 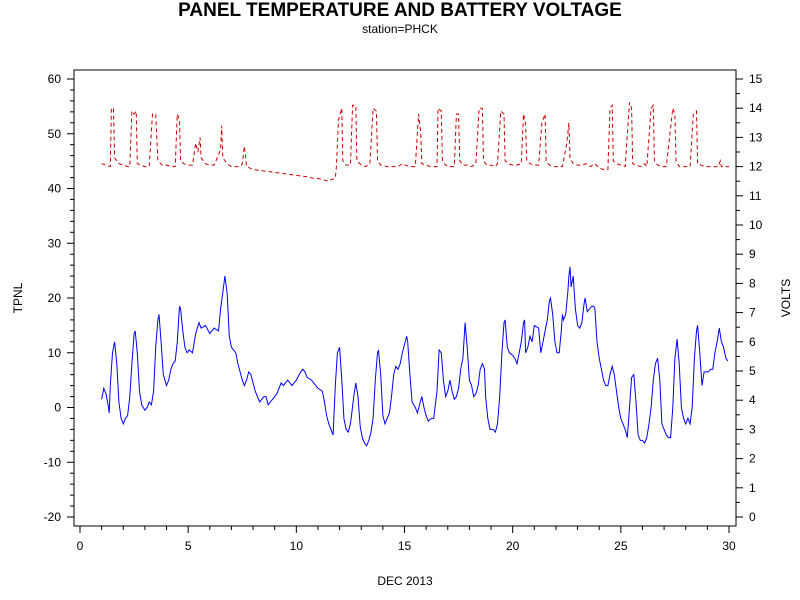 I want to click on x-tick-label: 0, so click(x=80, y=546).